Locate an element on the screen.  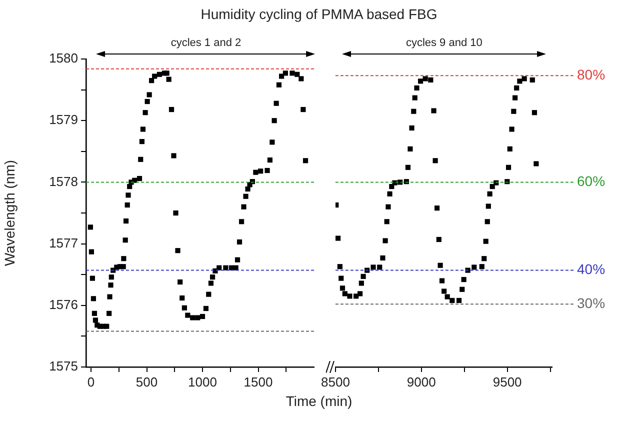
x-tick-label: 0 is located at coordinates (91, 382).